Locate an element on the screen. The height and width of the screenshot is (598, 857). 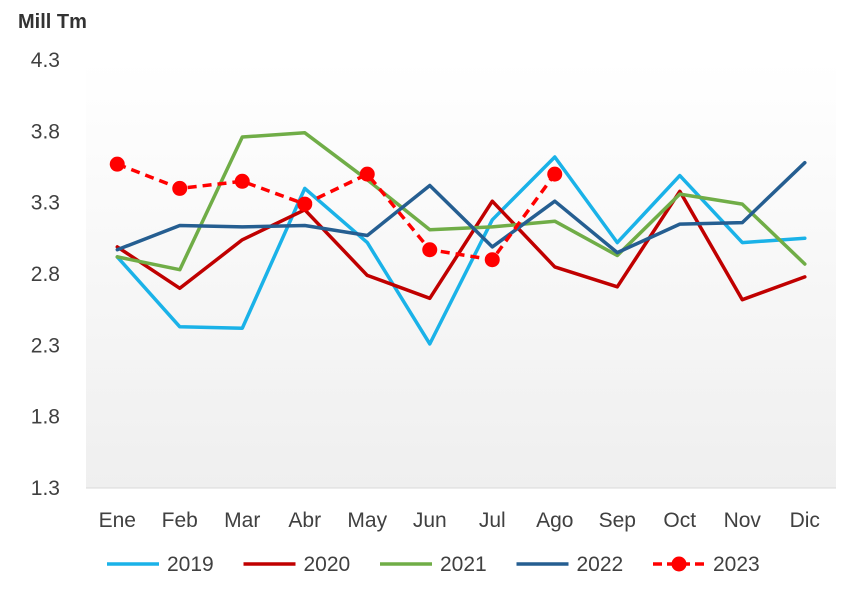
x-tick-label: Oct is located at coordinates (679, 520).